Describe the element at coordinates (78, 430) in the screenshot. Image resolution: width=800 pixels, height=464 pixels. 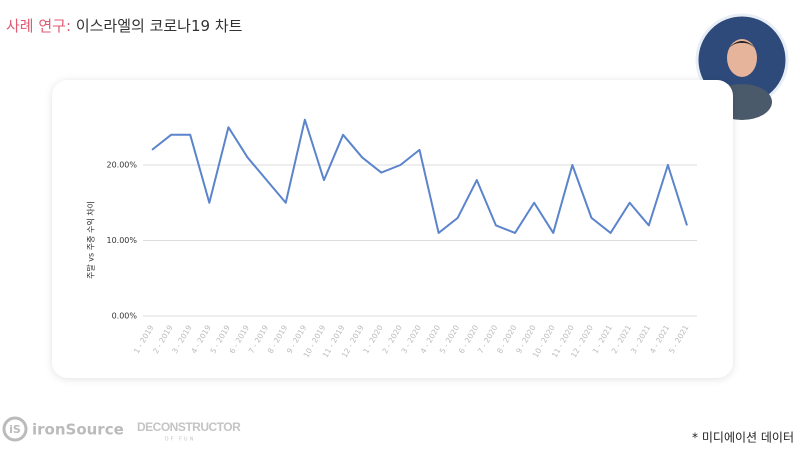
I see `logo-text: ironSource` at that location.